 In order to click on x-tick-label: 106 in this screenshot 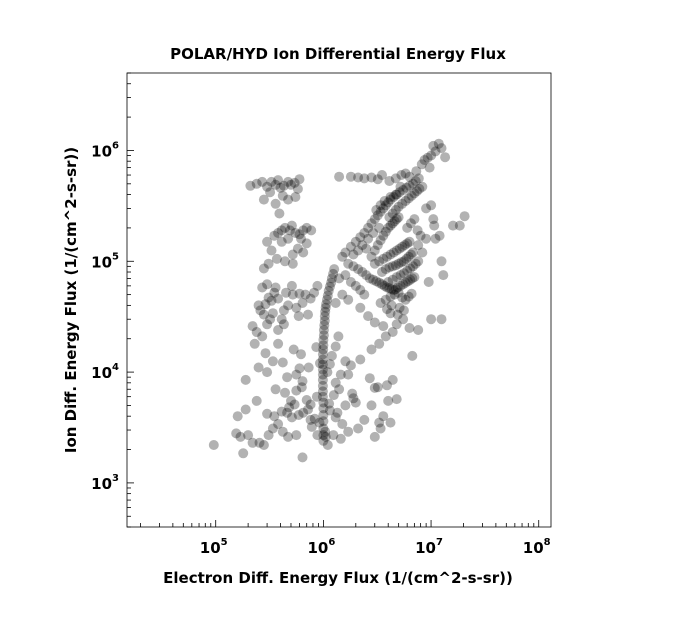, I will do `click(321, 547)`.